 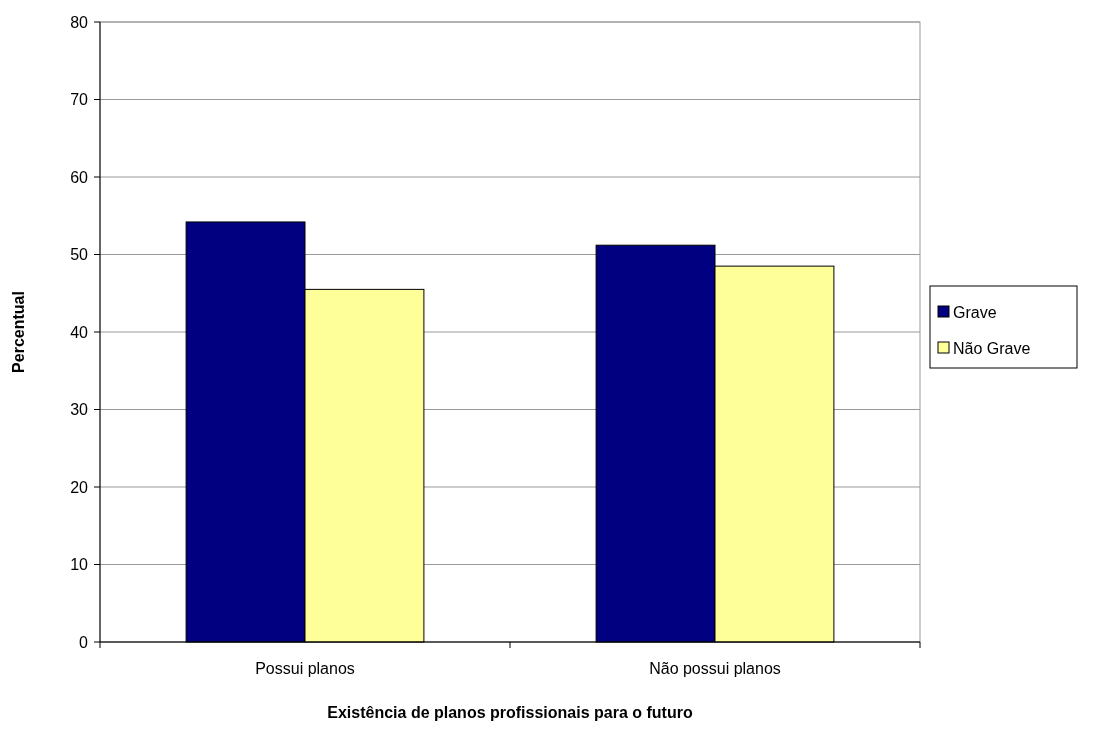 I want to click on y-tick-label: 70, so click(x=79, y=100).